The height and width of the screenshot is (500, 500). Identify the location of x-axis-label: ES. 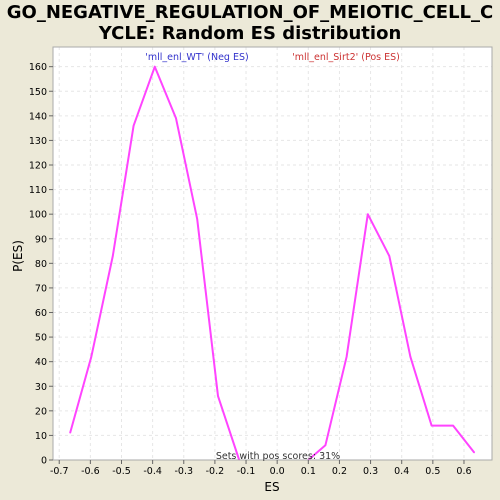
(271, 487).